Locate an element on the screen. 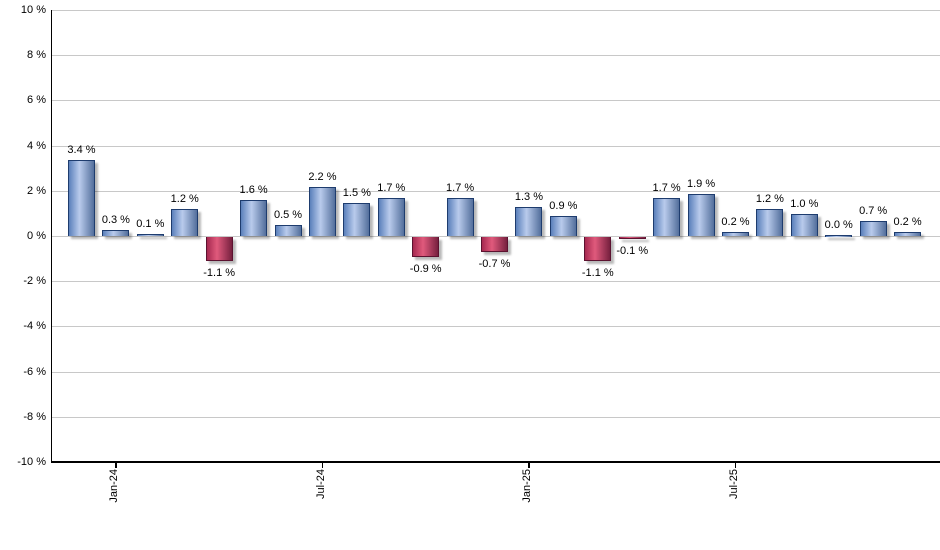 This screenshot has width=940, height=550. bar-value-label: 0.3 % is located at coordinates (115, 219).